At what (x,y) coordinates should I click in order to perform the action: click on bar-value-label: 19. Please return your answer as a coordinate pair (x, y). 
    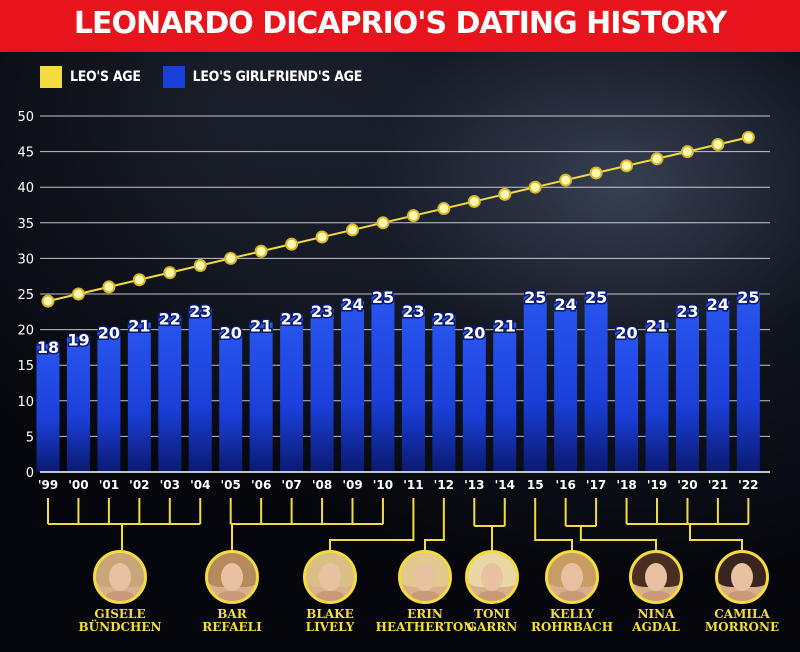
    Looking at the image, I should click on (78, 340).